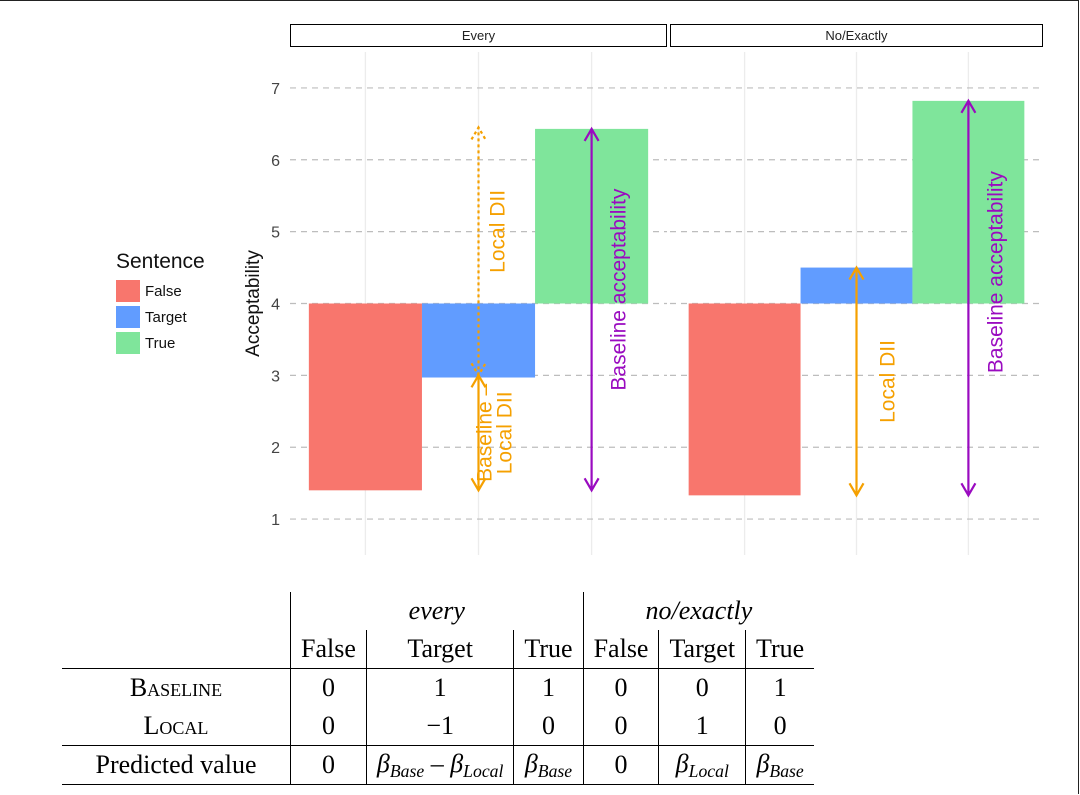 This screenshot has height=795, width=1080. What do you see at coordinates (275, 448) in the screenshot?
I see `y-tick-label: 2` at bounding box center [275, 448].